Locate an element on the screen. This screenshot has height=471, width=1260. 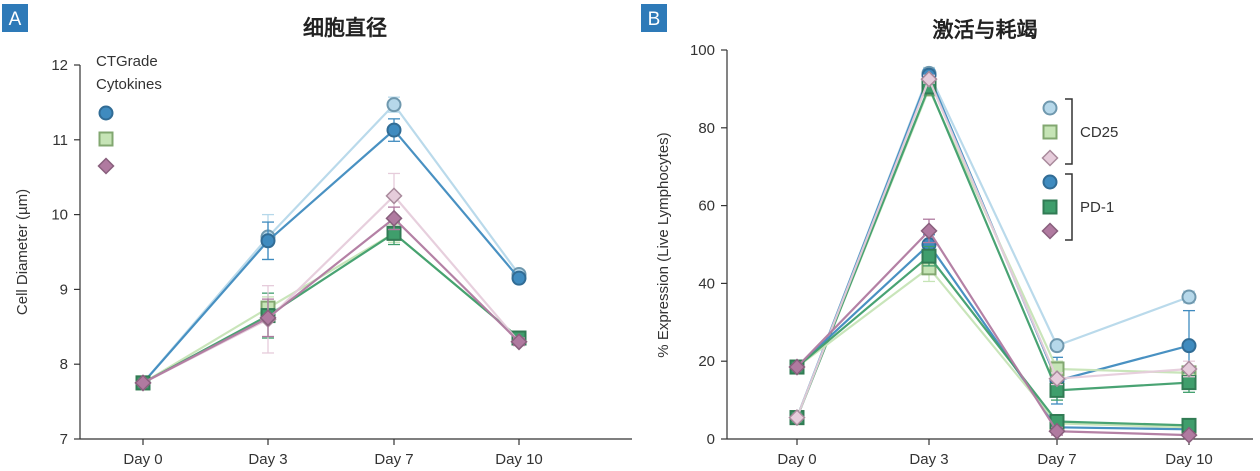
y-tick-label: 20 is located at coordinates (706, 361).